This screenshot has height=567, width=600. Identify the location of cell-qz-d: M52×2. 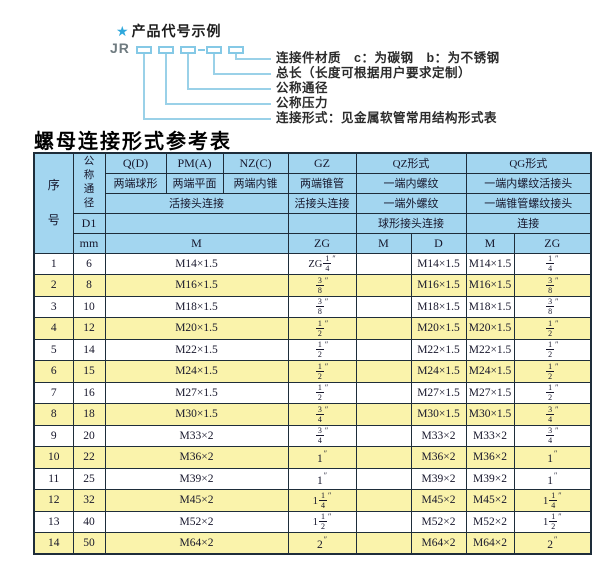
(438, 521).